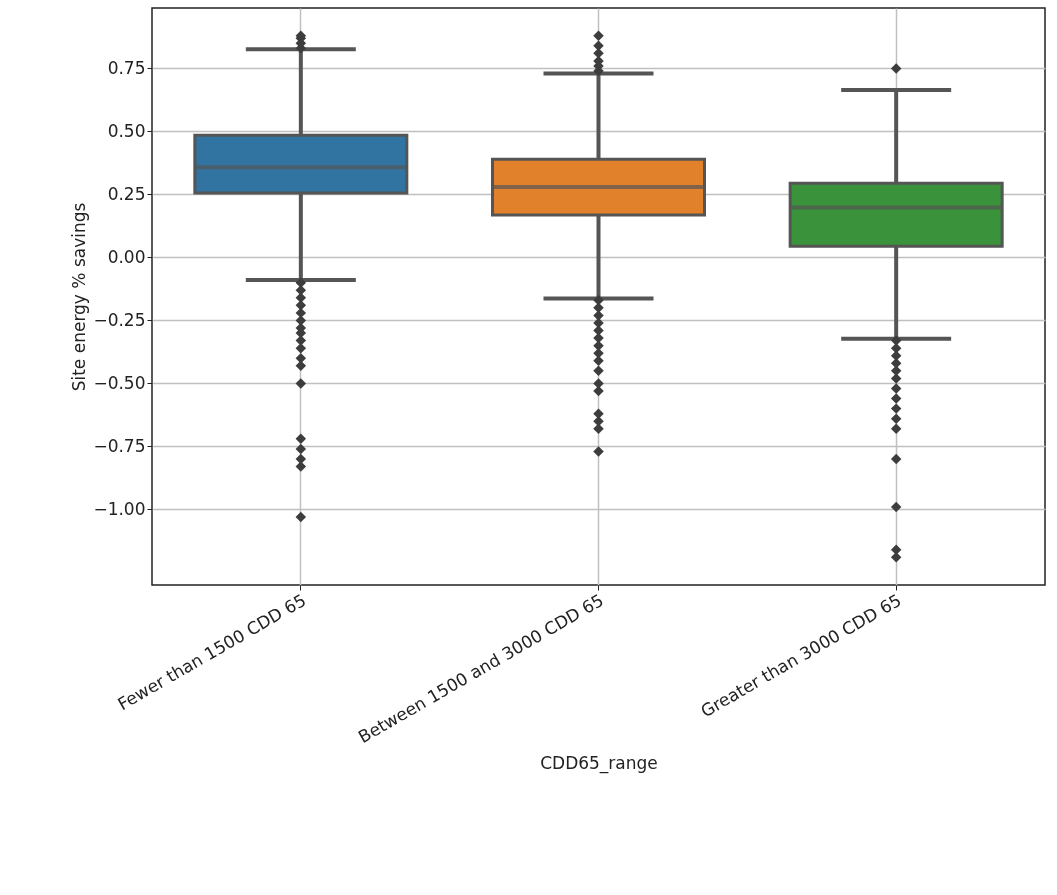  I want to click on y-tick-label: −0.50, so click(119, 382).